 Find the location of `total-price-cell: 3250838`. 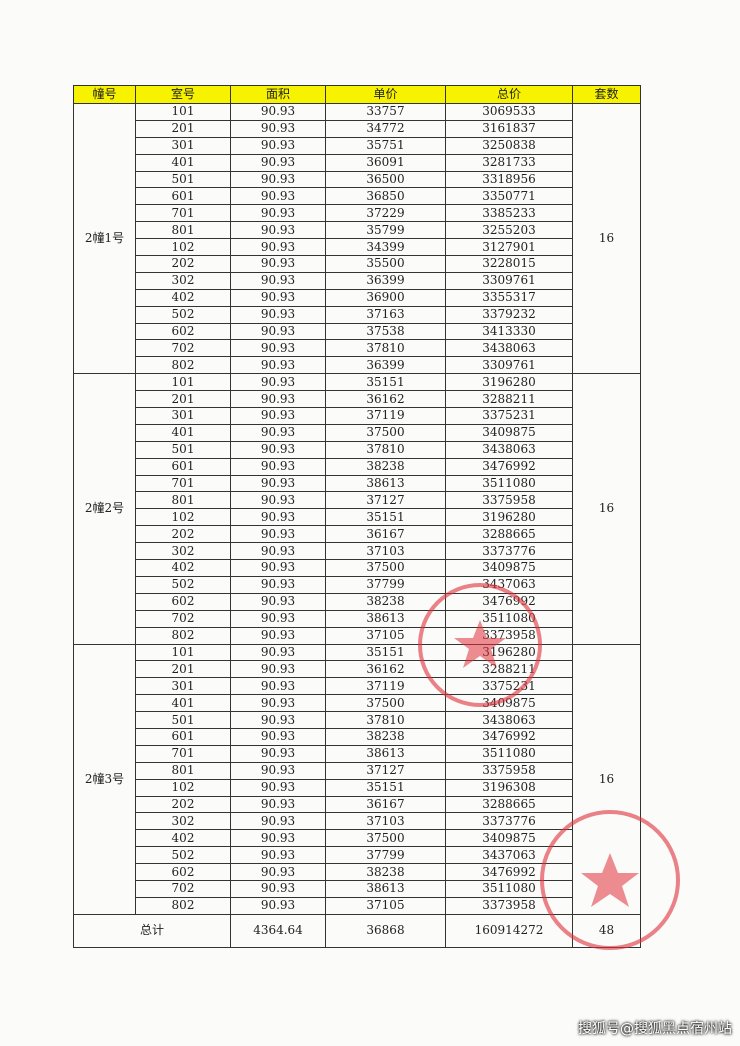

total-price-cell: 3250838 is located at coordinates (509, 145).